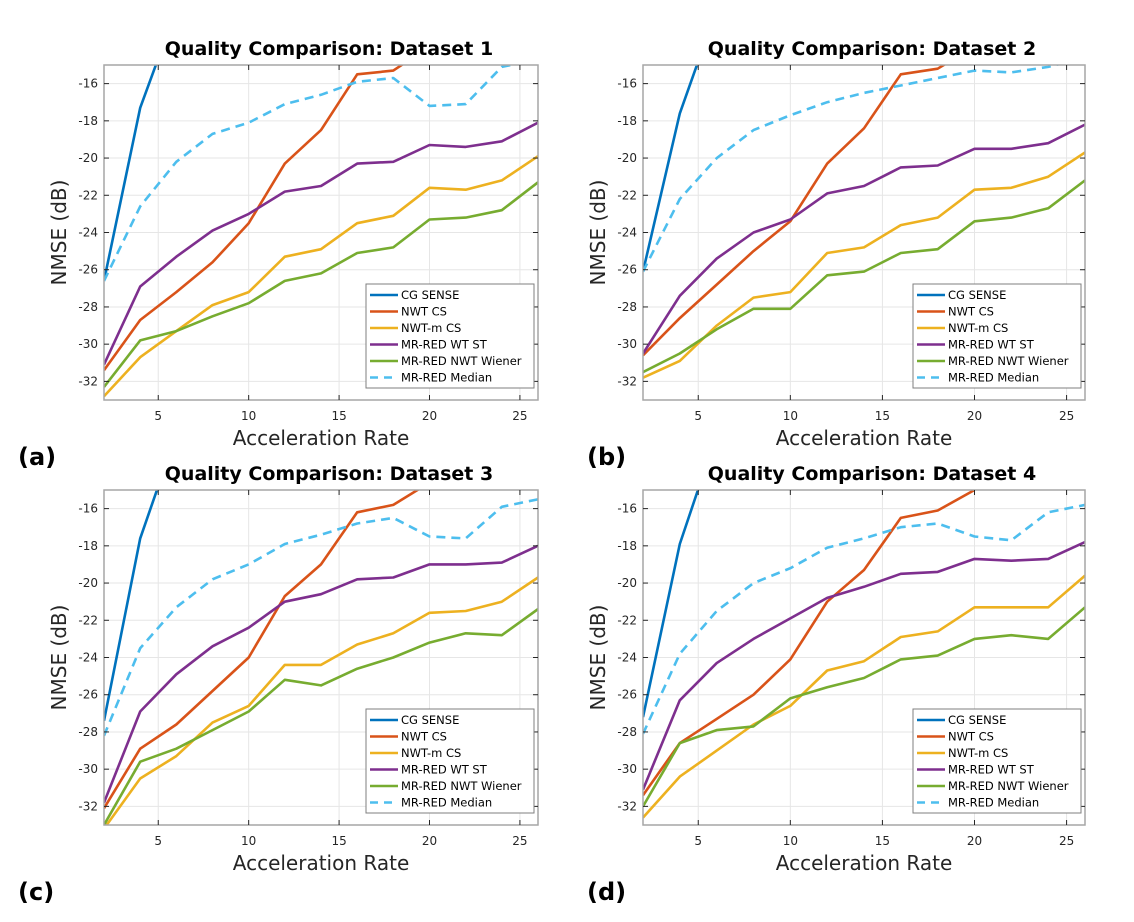  Describe the element at coordinates (606, 892) in the screenshot. I see `panel-tag: (d)` at that location.